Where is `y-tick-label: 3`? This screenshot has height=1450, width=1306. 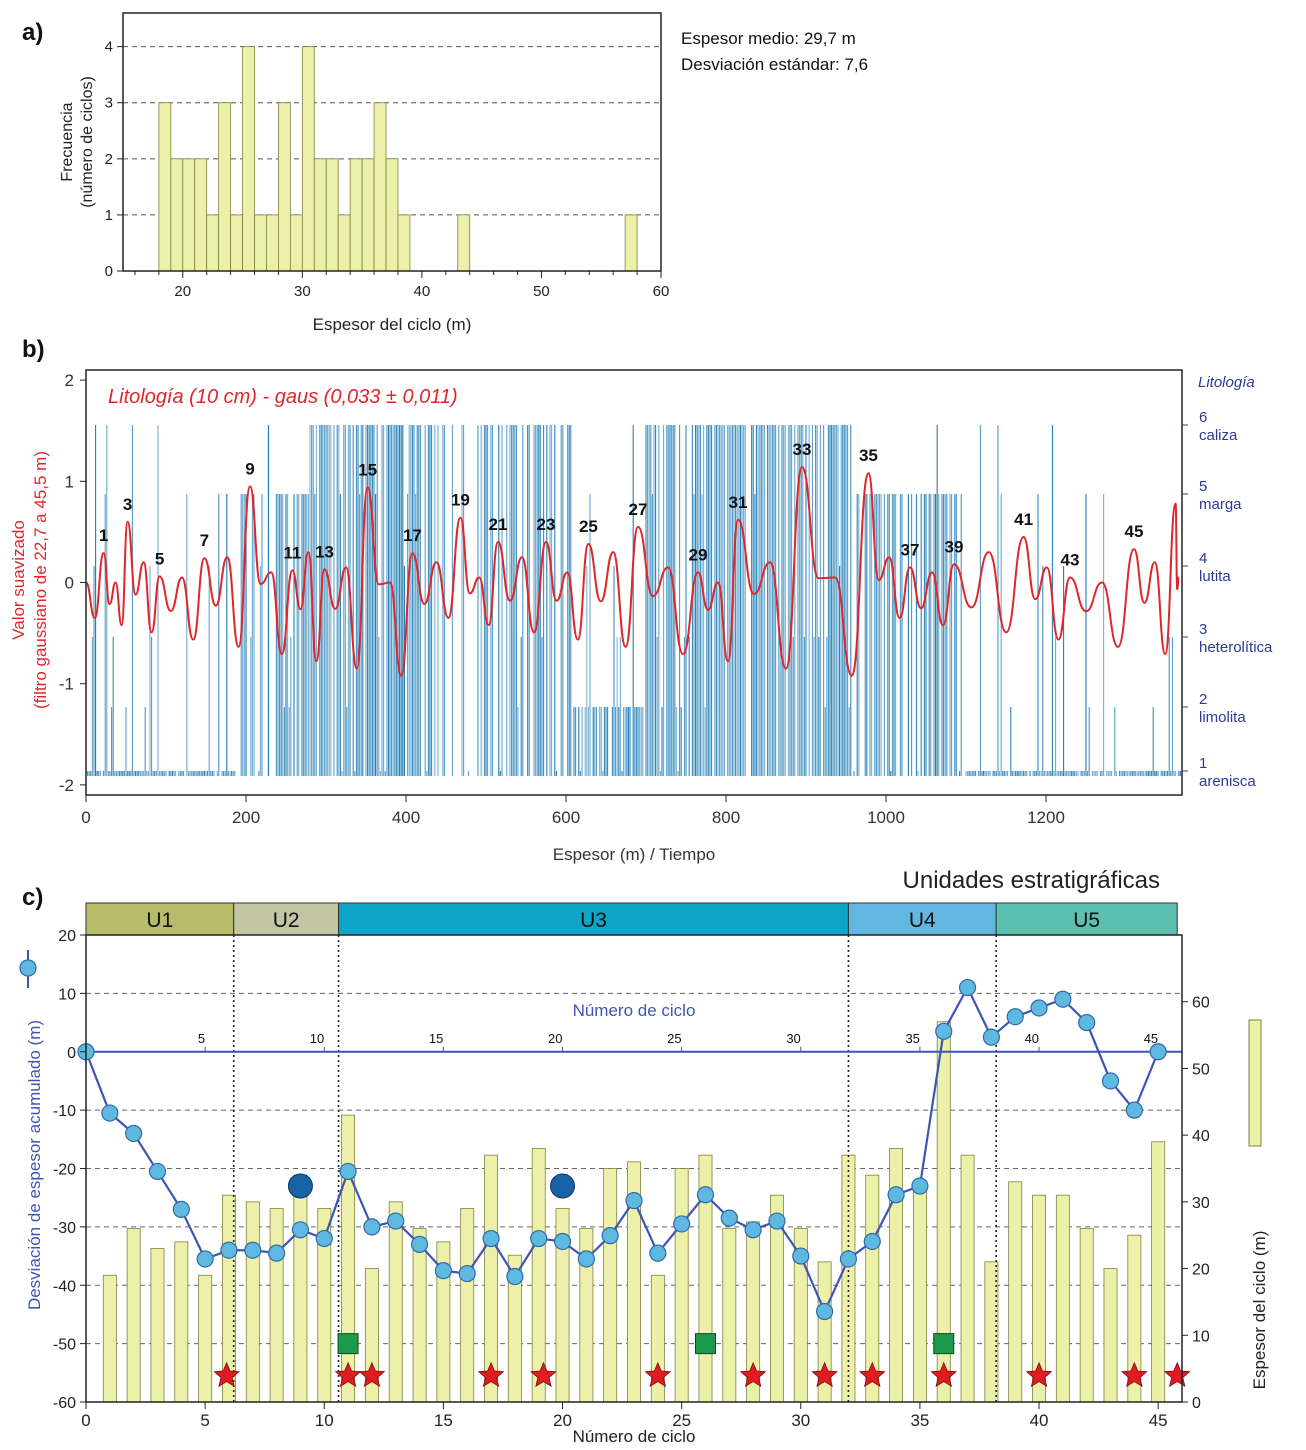 y-tick-label: 3 is located at coordinates (109, 103).